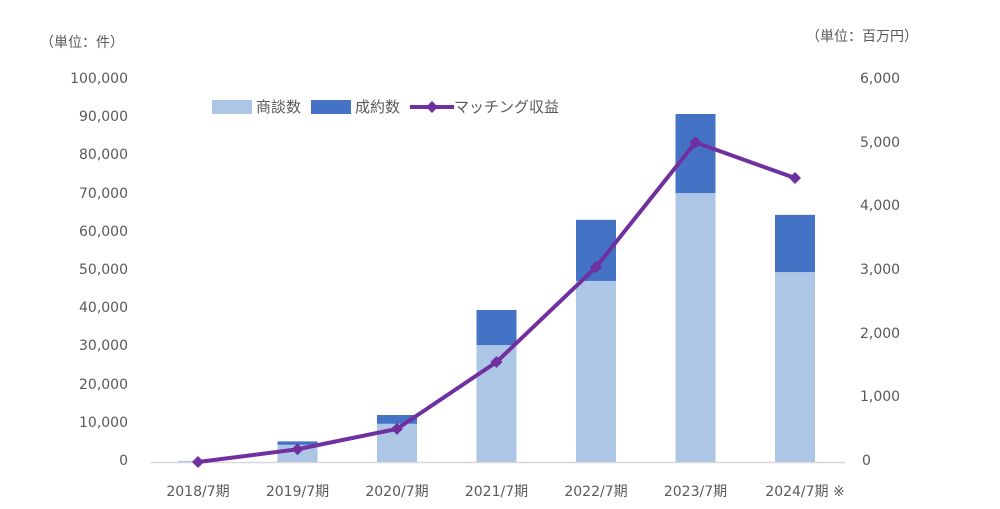  I want to click on legend: 商談数 成約数 マッチング収益, so click(390, 106).